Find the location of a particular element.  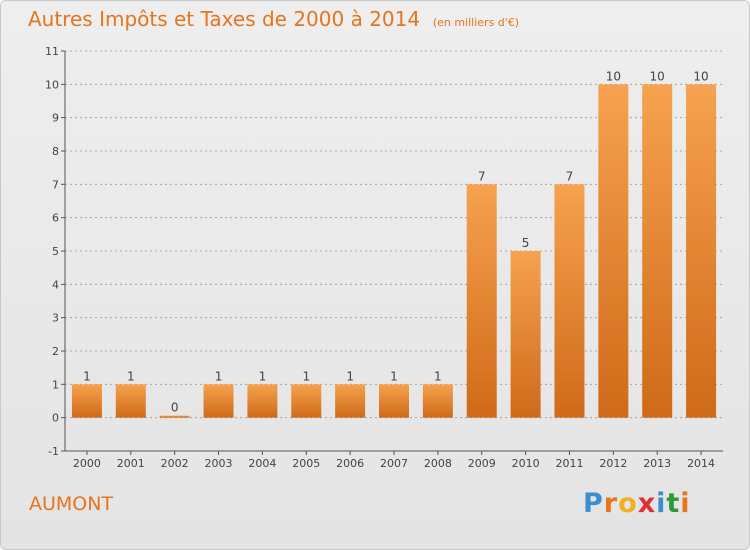

x-tick-label: 2000 is located at coordinates (87, 463).